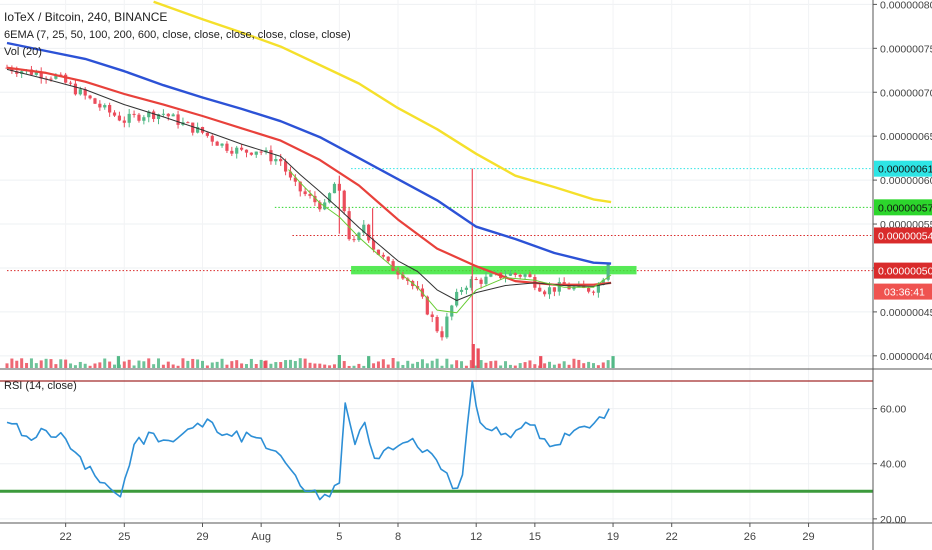 The image size is (932, 550). Describe the element at coordinates (494, 270) in the screenshot. I see `support-zone-rect` at that location.